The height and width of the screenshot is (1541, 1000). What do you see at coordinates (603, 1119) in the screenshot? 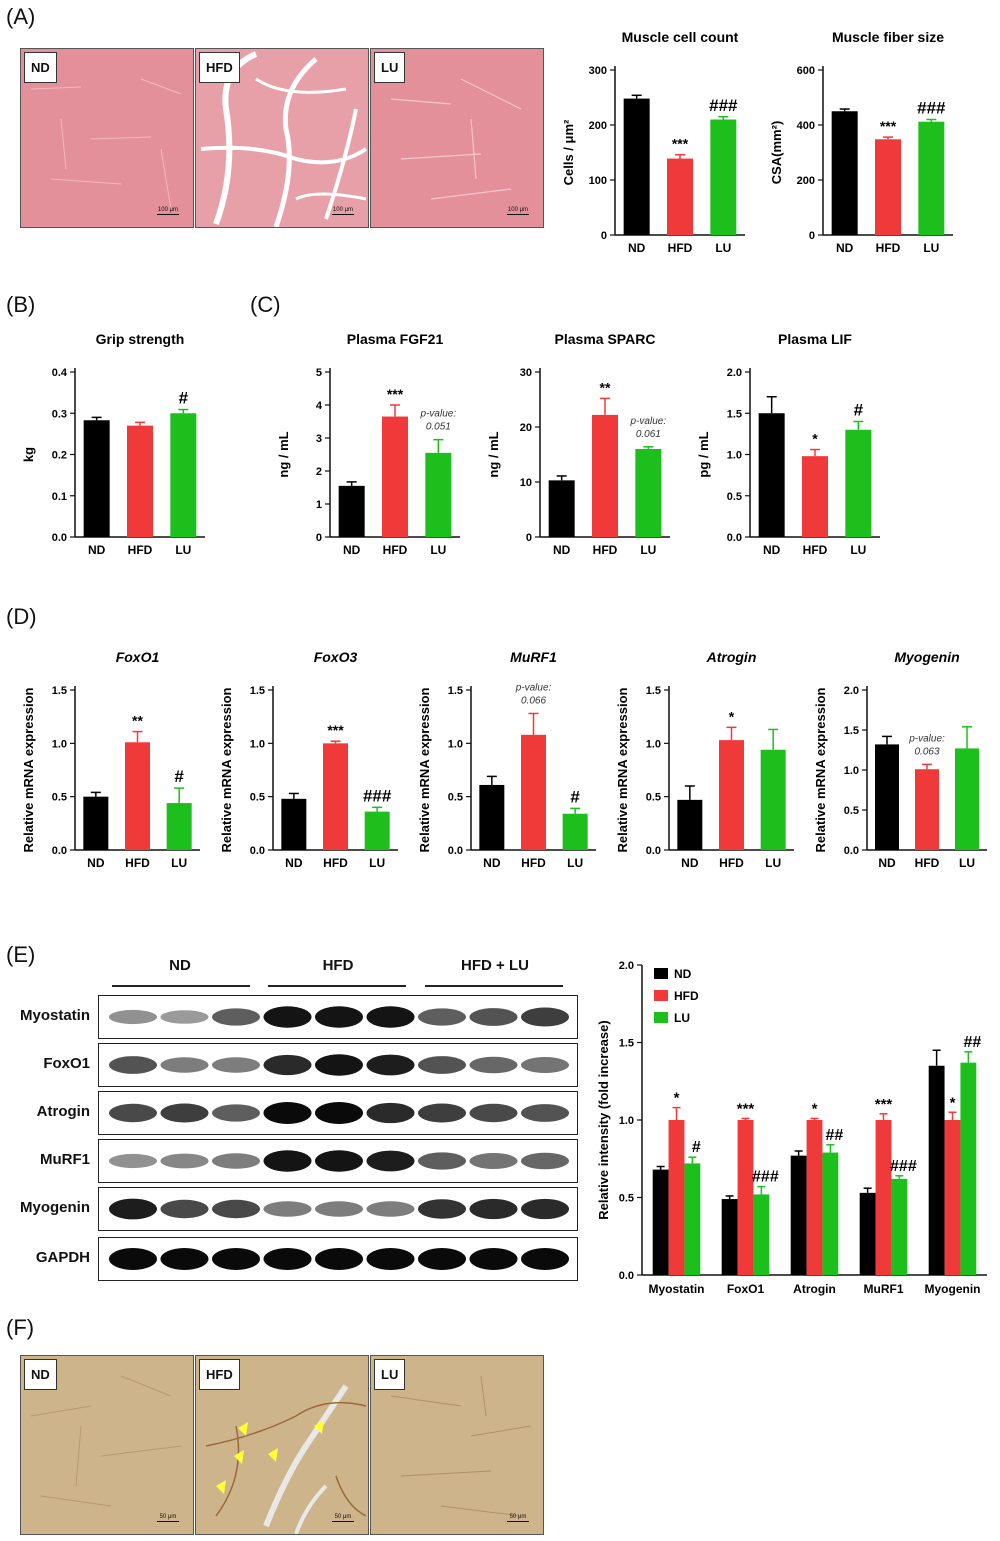
I see `y-axis-label: Relative intensity (fold increase)` at bounding box center [603, 1119].